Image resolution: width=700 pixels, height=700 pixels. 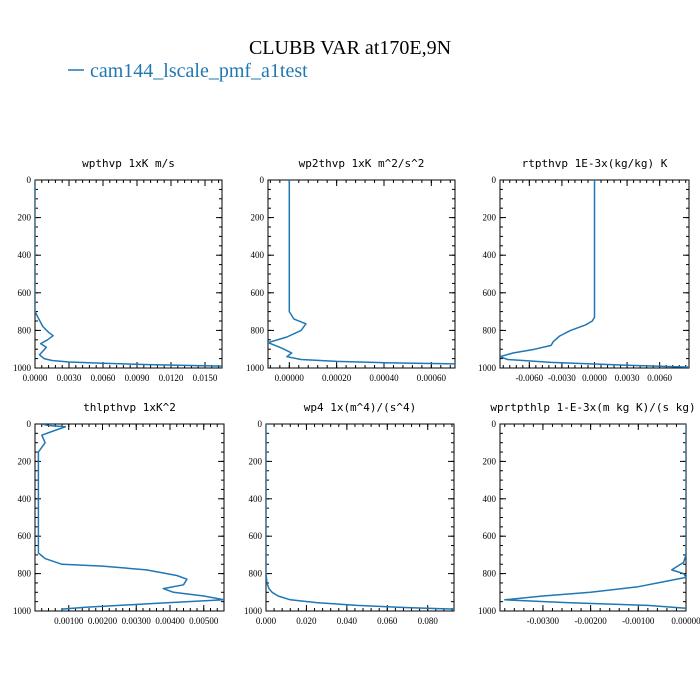 I want to click on figure-title: CLUBB VAR at170E,9N, so click(x=350, y=48).